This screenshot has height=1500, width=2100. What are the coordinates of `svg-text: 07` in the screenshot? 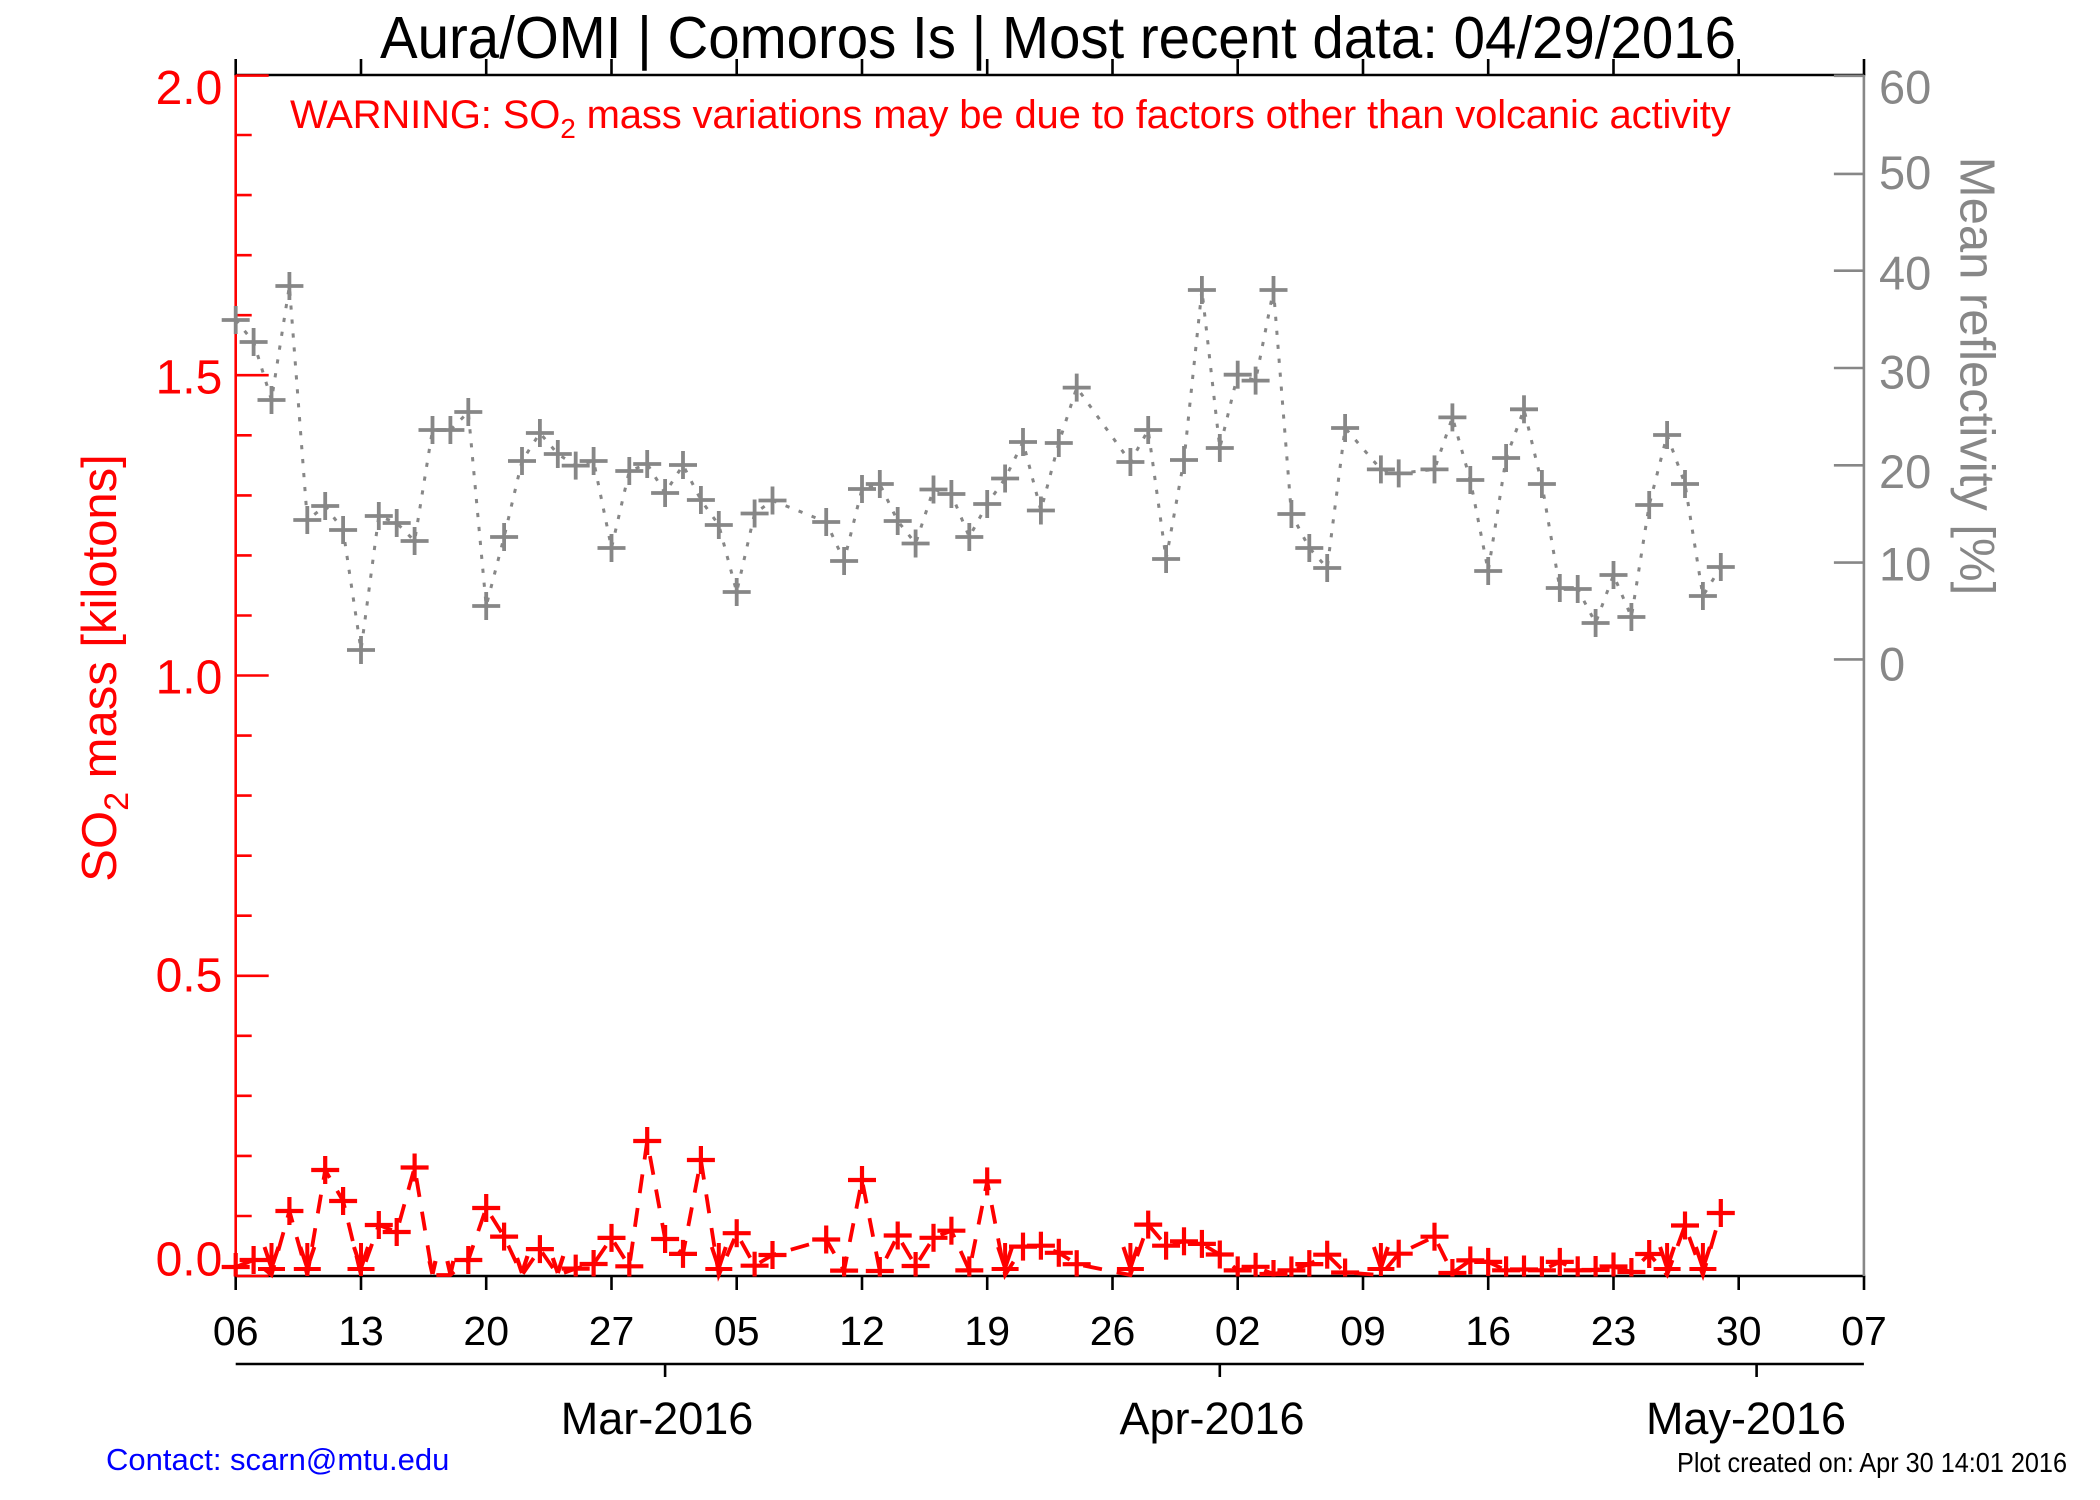 It's located at (1864, 1331).